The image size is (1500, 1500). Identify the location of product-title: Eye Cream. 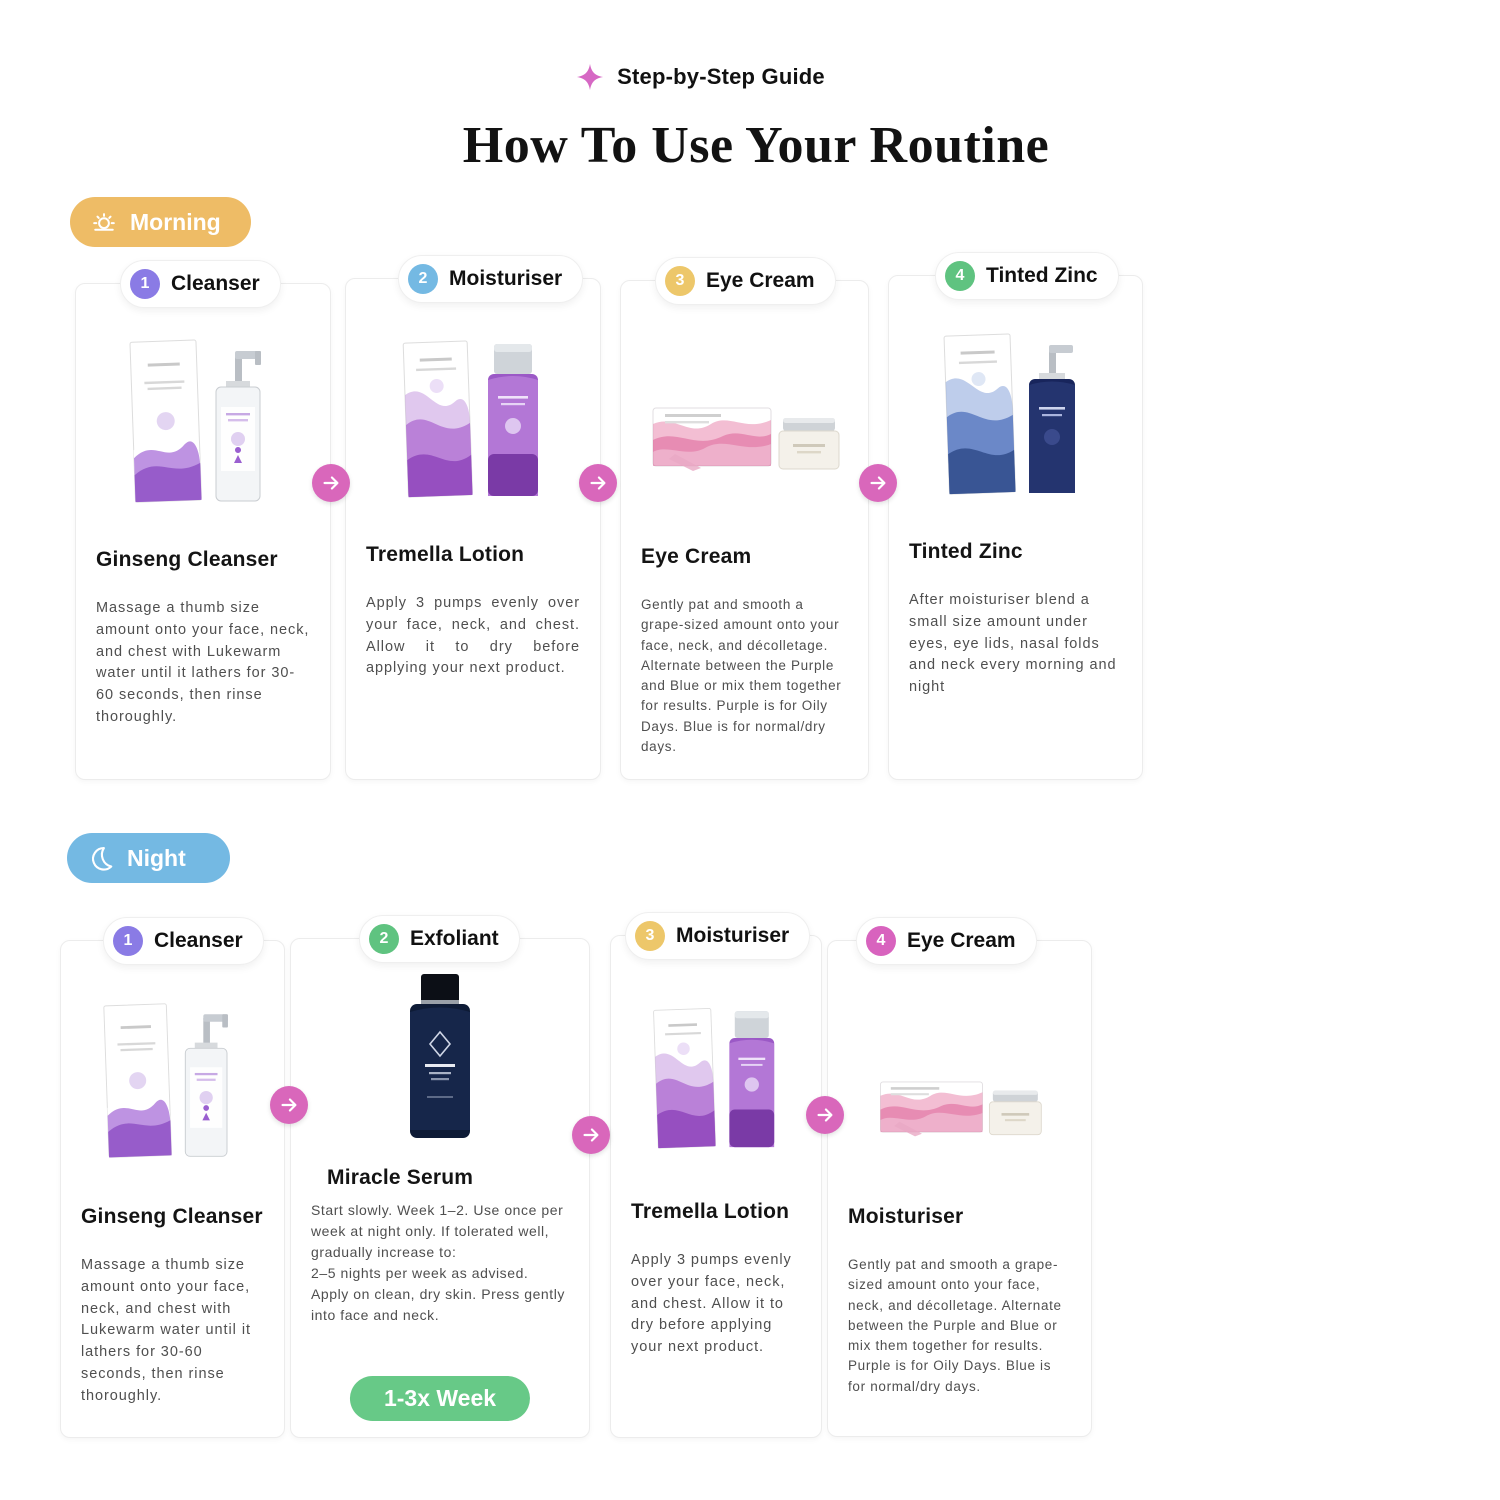
(696, 556).